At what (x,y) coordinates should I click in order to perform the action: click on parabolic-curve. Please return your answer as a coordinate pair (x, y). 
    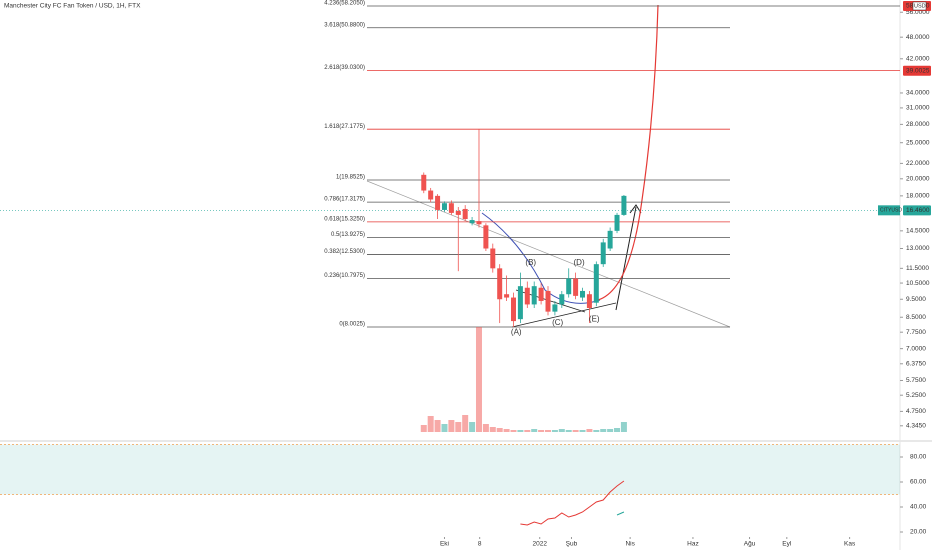
    Looking at the image, I should click on (628, 152).